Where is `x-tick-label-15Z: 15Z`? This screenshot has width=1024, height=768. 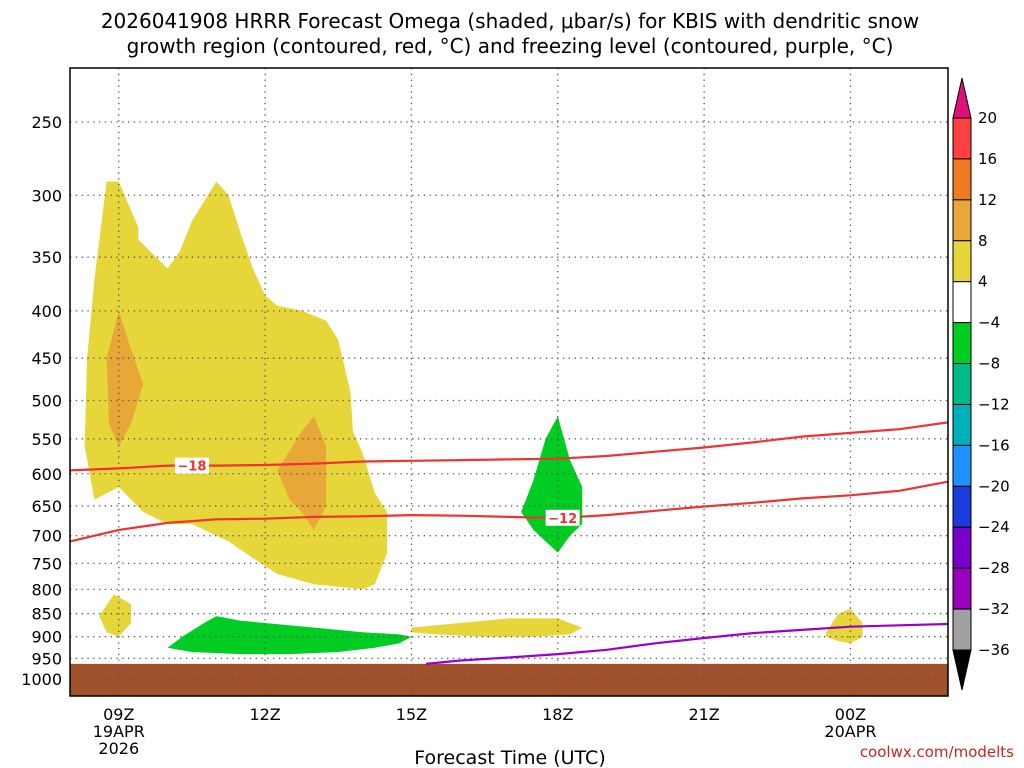 x-tick-label-15Z: 15Z is located at coordinates (411, 714).